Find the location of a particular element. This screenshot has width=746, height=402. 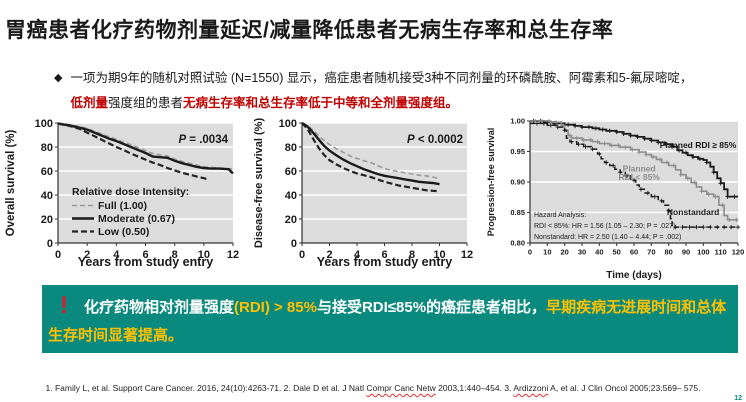

svg-text: 0.85 is located at coordinates (517, 212).